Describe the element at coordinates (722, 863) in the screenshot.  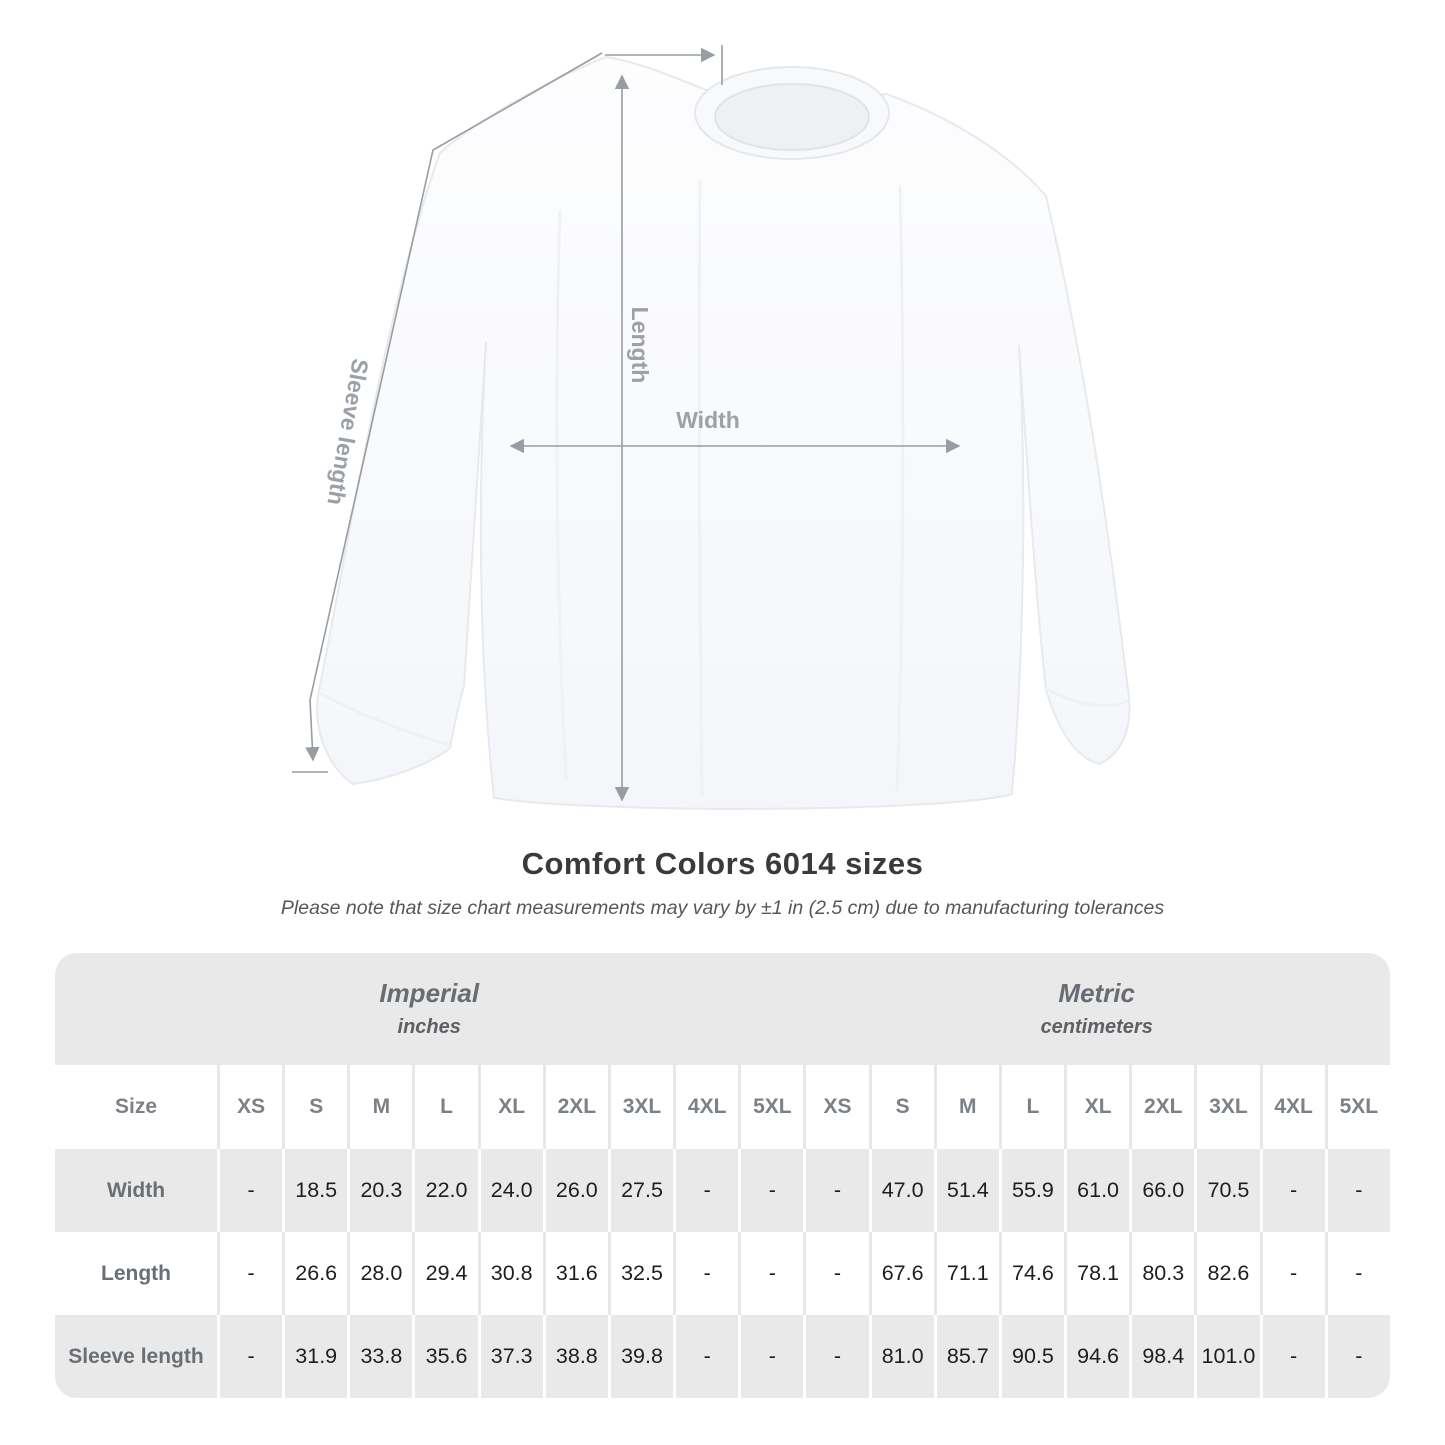
I see `page-title: Comfort Colors 6014 sizes` at that location.